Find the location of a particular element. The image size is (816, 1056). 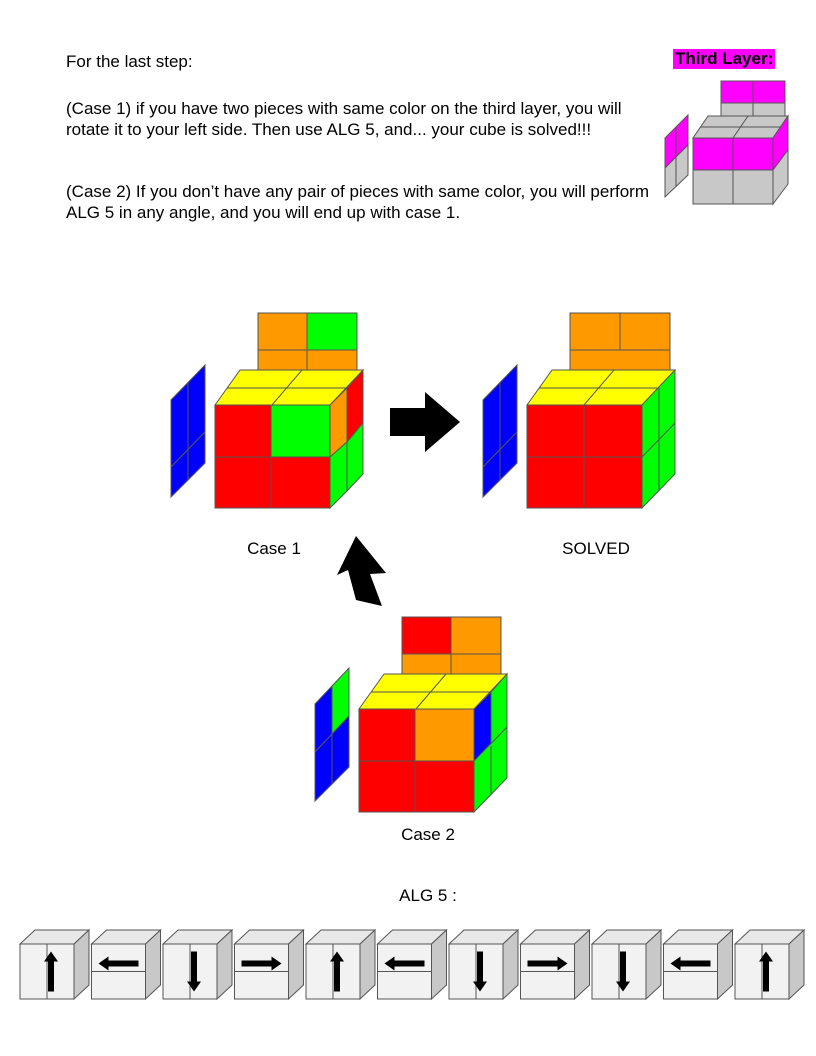

third-layer-cube is located at coordinates (726, 143).